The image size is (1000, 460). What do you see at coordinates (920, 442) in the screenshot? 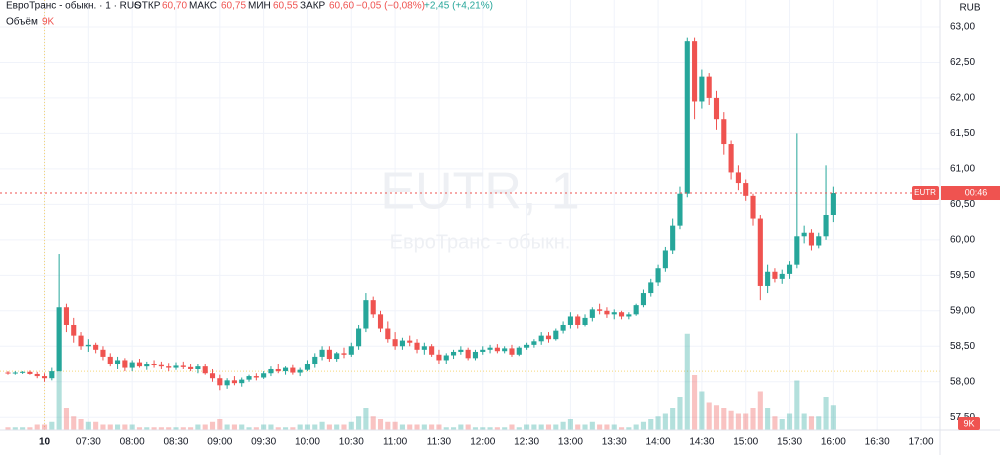
I see `x-tick-label: 17:00` at bounding box center [920, 442].